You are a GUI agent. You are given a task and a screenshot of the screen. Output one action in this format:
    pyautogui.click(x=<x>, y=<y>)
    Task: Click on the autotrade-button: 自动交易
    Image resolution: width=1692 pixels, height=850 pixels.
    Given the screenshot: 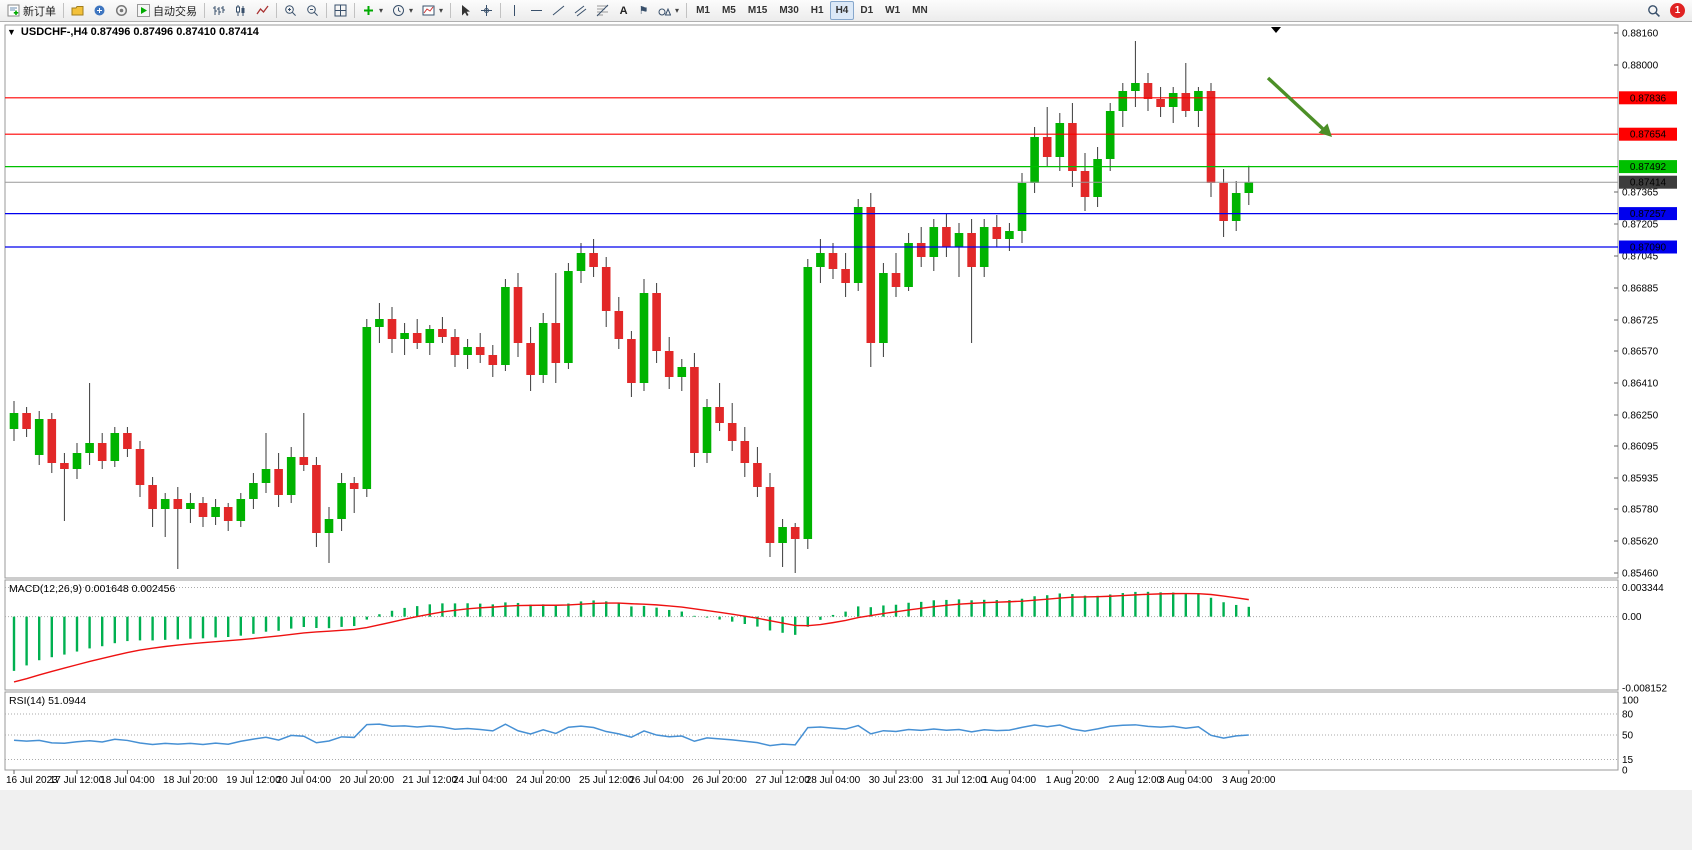 What is the action you would take?
    pyautogui.click(x=167, y=10)
    